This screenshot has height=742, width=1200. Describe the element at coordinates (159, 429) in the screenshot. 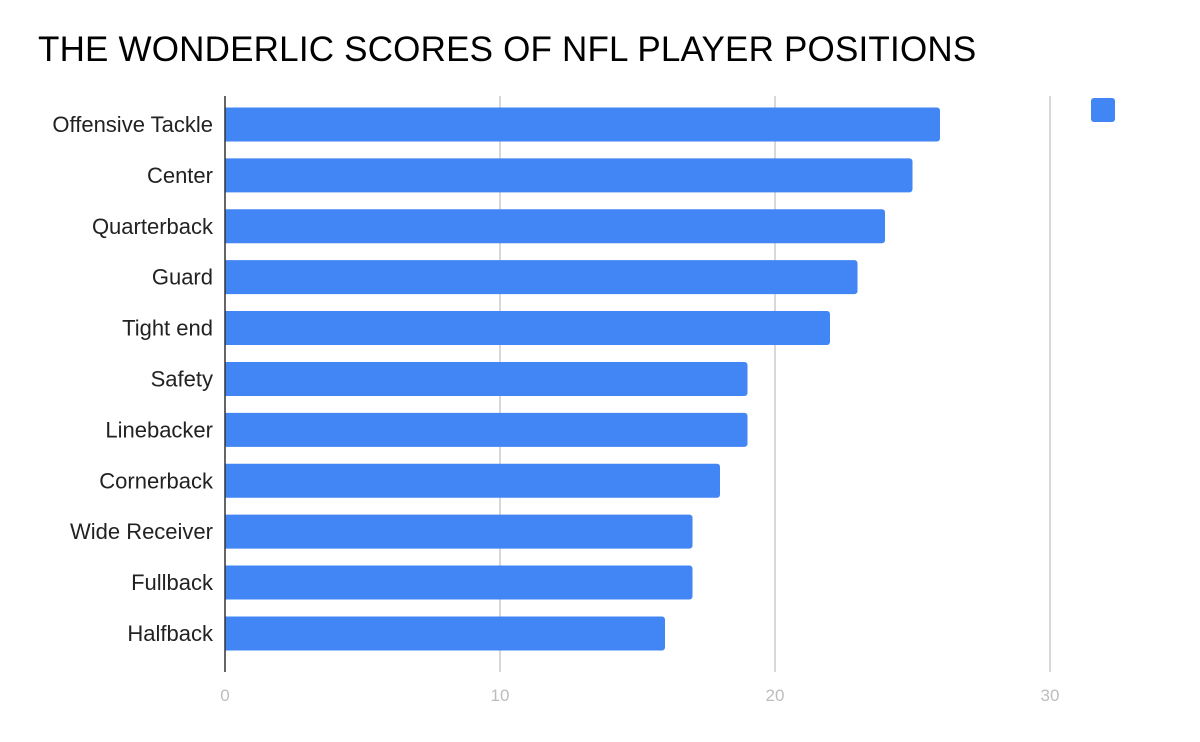

I see `category-label: Linebacker` at that location.